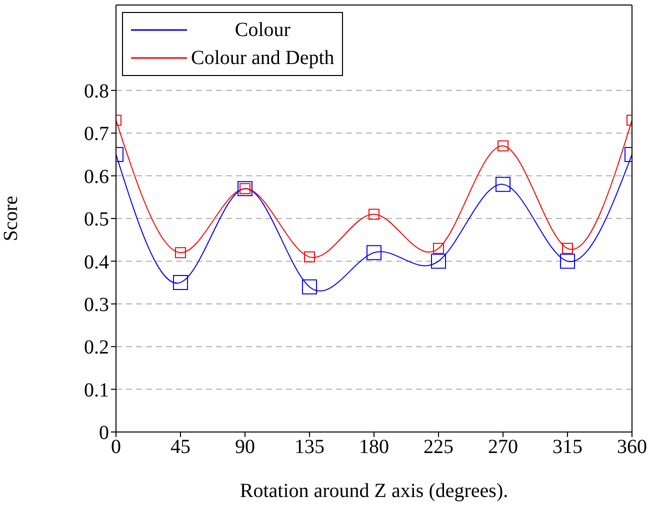 This screenshot has width=656, height=515. What do you see at coordinates (567, 447) in the screenshot?
I see `x-tick-label: 315` at bounding box center [567, 447].